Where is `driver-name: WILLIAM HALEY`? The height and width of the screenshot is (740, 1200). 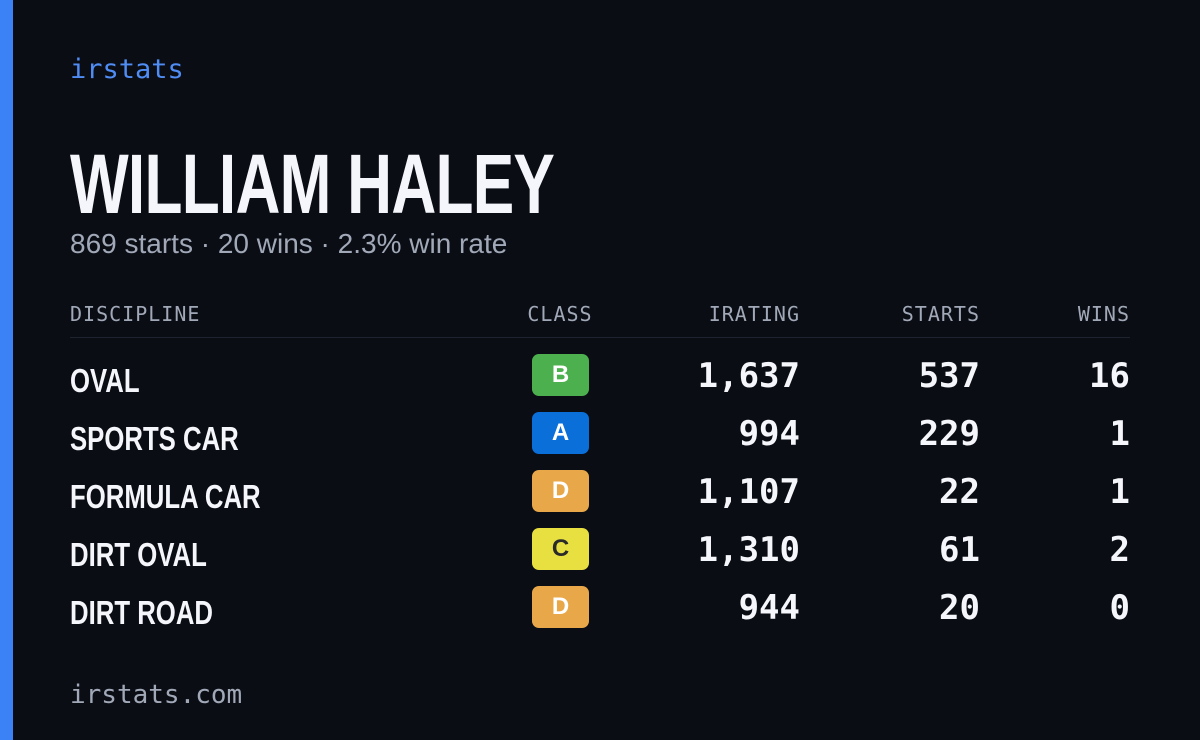
driver-name: WILLIAM HALEY is located at coordinates (312, 184).